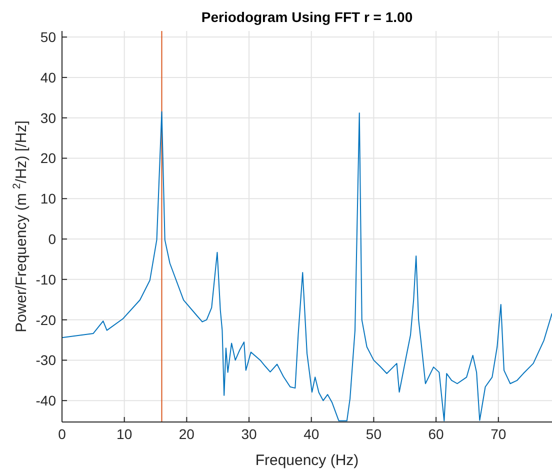  I want to click on x-tick-label: 60, so click(436, 434).